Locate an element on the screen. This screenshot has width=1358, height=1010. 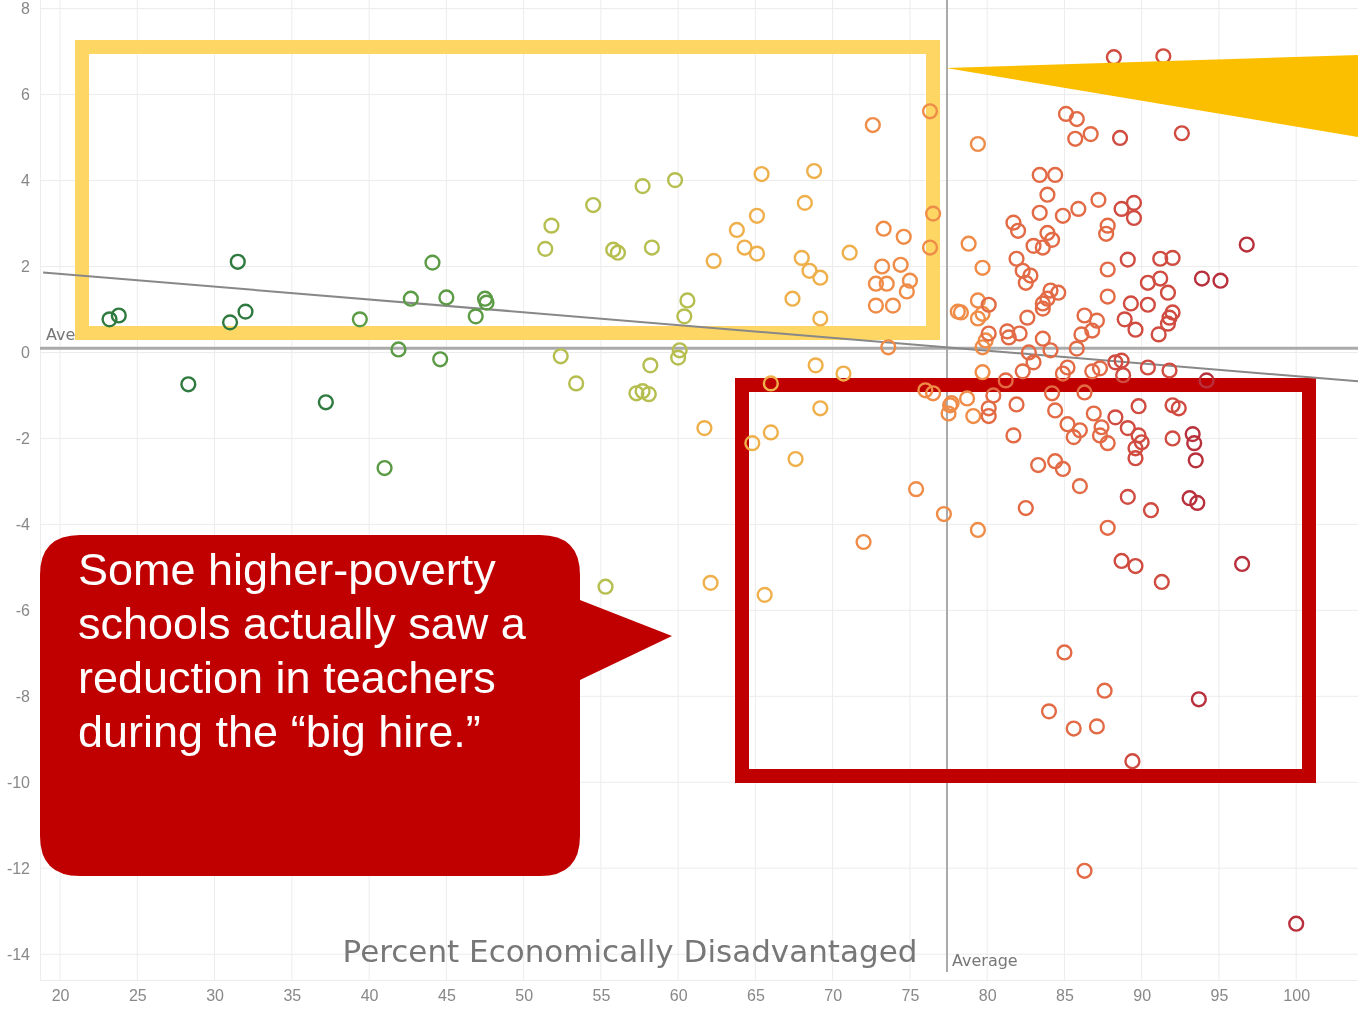
x-tick-label: 100 is located at coordinates (1297, 996).